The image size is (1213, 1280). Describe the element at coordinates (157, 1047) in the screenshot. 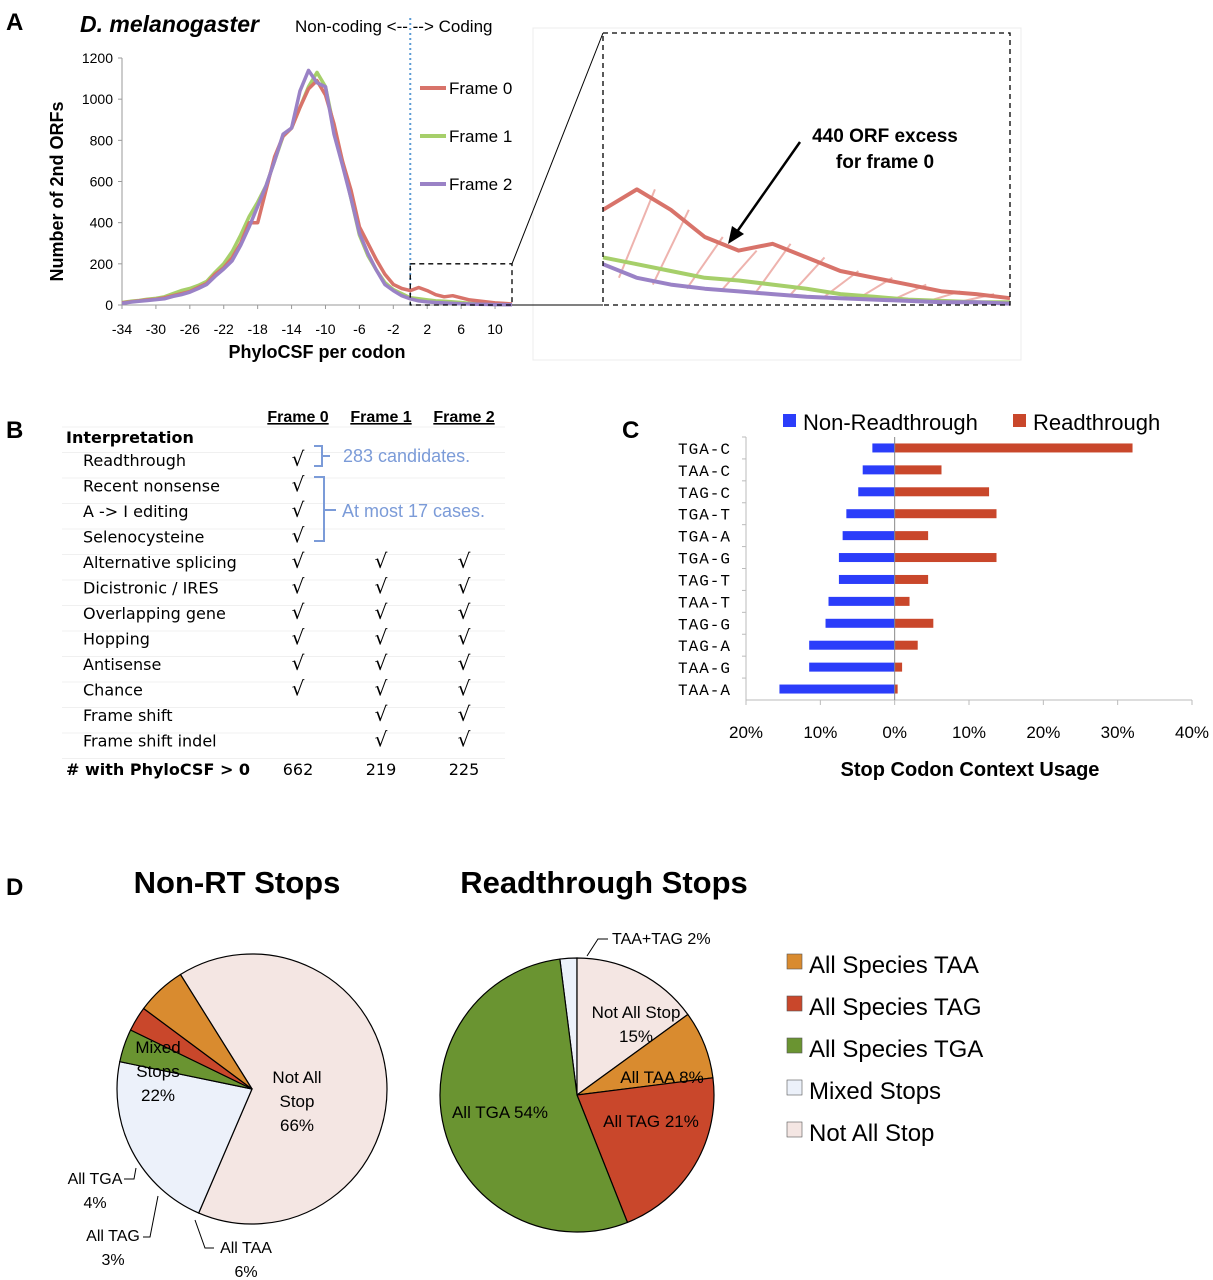

I see `non-rt-label-mixed: Mixed` at that location.